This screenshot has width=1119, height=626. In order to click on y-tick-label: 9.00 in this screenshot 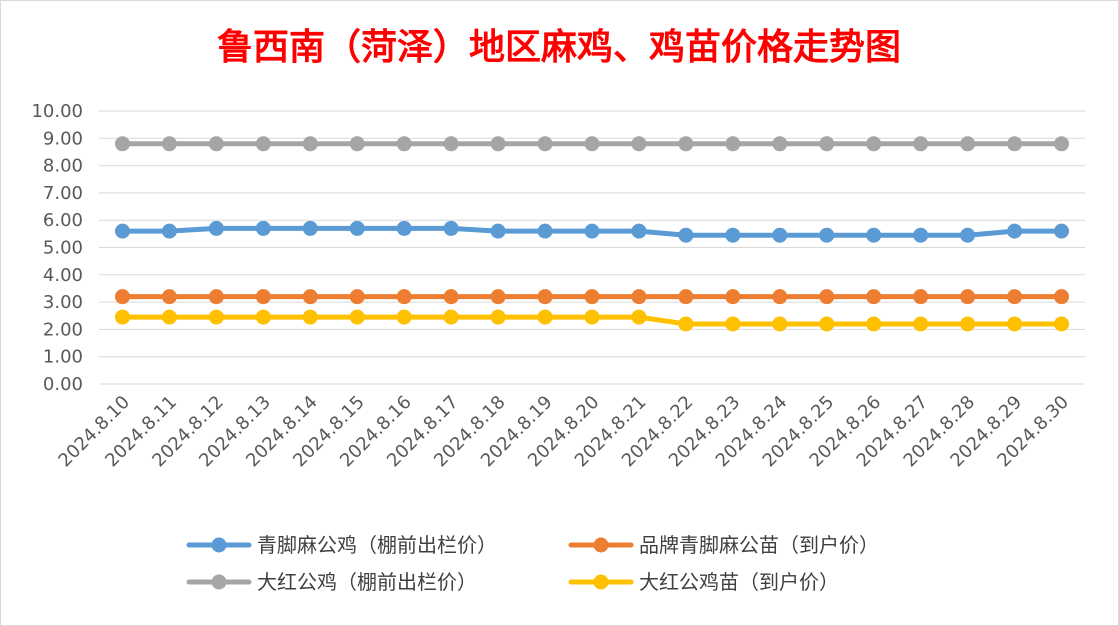, I will do `click(63, 138)`.